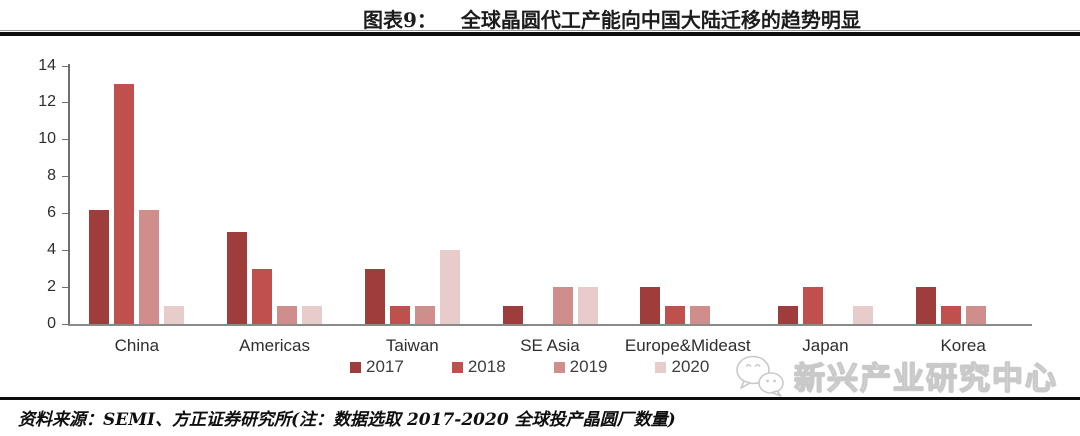 The width and height of the screenshot is (1080, 436). What do you see at coordinates (675, 314) in the screenshot?
I see `bar-Europe&Mideast-2018` at bounding box center [675, 314].